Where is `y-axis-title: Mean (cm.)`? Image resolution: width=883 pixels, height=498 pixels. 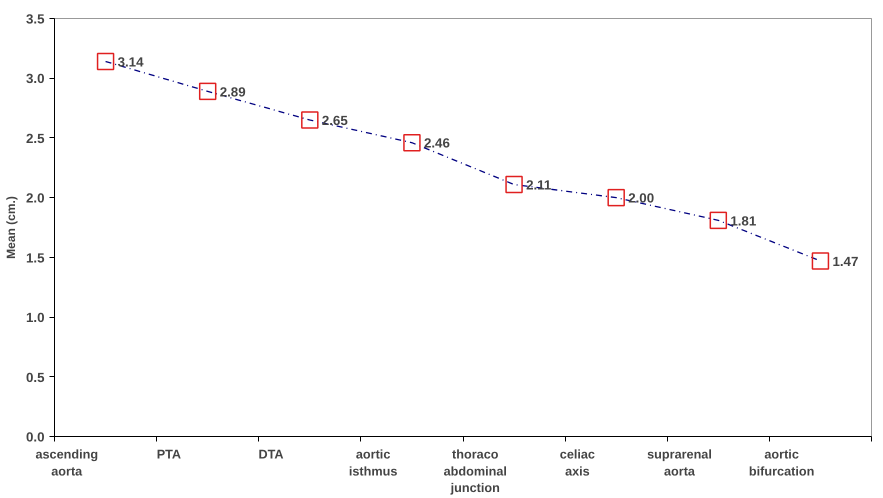
y-axis-title: Mean (cm.) is located at coordinates (11, 227).